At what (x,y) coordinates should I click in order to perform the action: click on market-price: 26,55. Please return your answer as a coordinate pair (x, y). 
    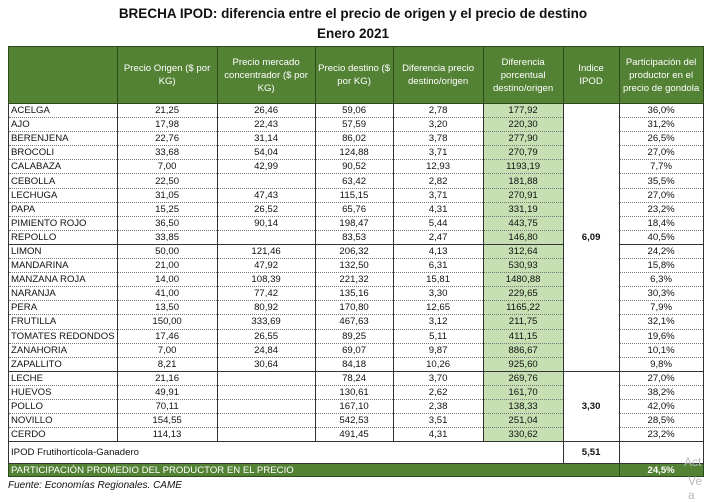
    Looking at the image, I should click on (266, 336).